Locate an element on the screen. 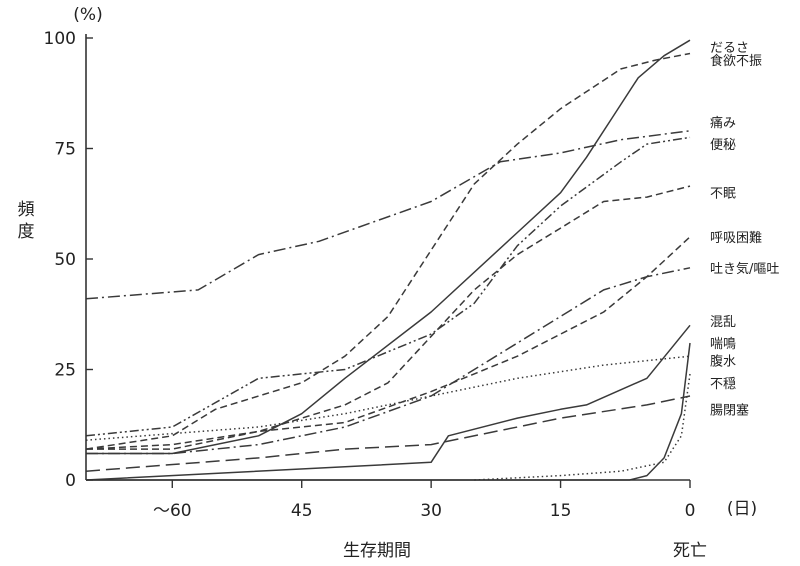 This screenshot has width=800, height=566. x-axis-title: 生存期間 is located at coordinates (377, 551).